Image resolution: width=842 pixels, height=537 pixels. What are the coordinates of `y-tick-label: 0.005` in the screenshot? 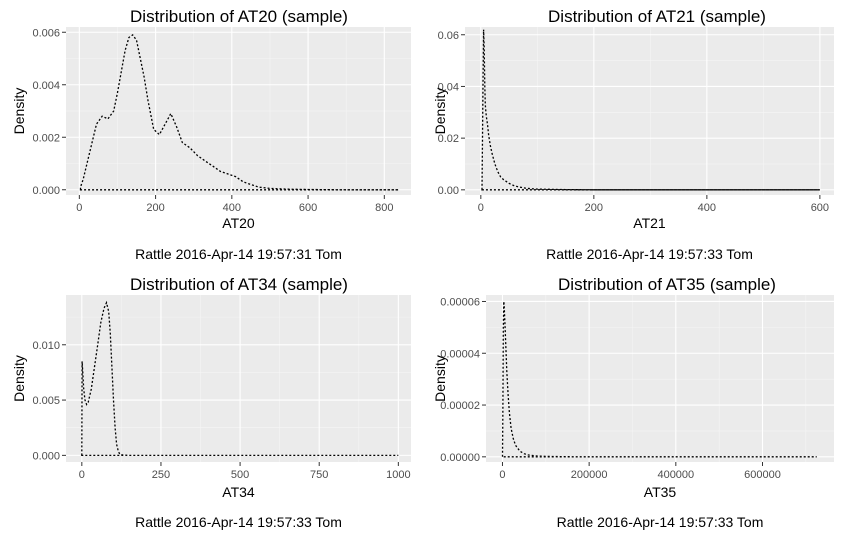 It's located at (46, 401).